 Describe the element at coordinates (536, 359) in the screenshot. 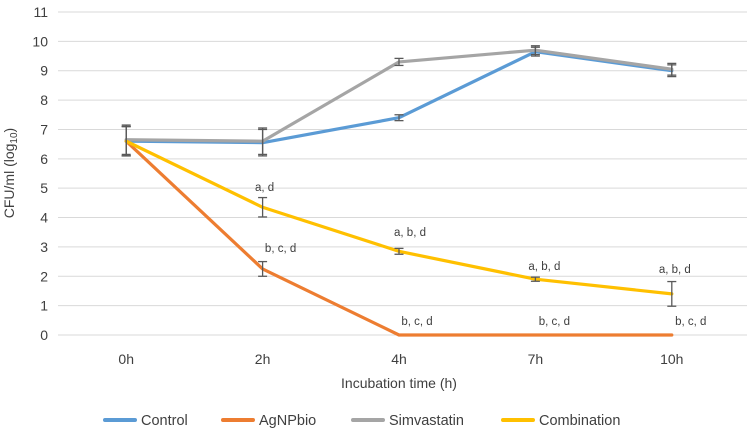

I see `x-tick-label: 7h` at that location.